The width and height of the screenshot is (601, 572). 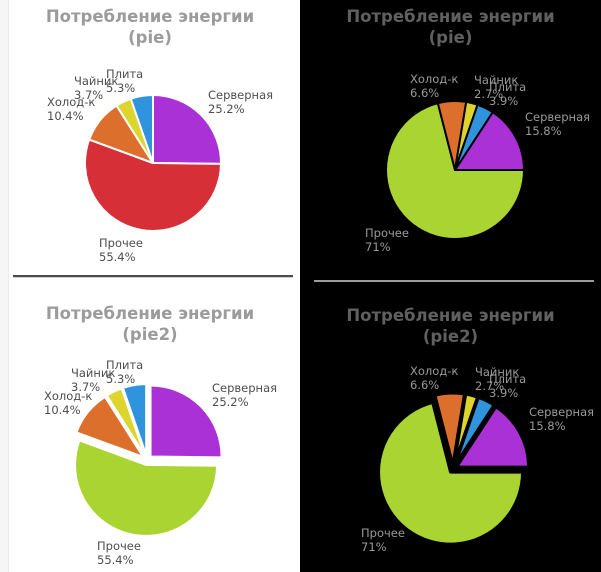 I want to click on divider-line-light, so click(x=153, y=276).